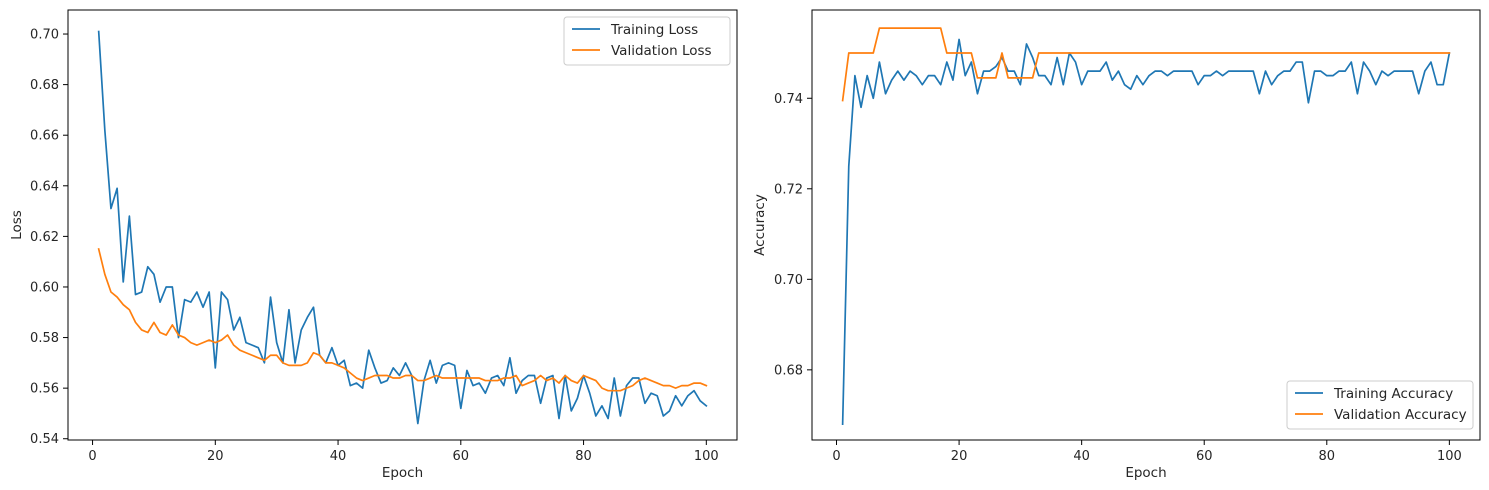 The width and height of the screenshot is (1489, 490). I want to click on y-tick-label: 0.60, so click(44, 287).